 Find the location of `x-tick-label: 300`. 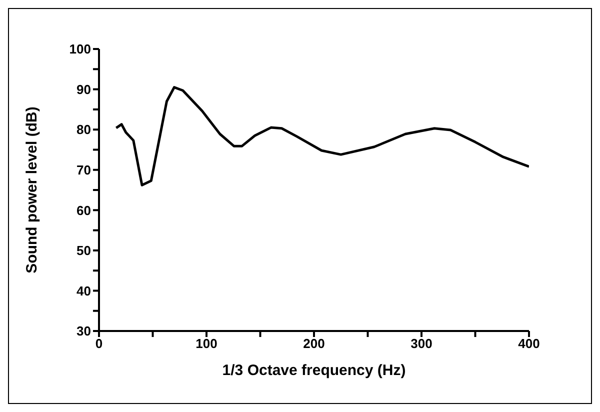

x-tick-label: 300 is located at coordinates (421, 344).